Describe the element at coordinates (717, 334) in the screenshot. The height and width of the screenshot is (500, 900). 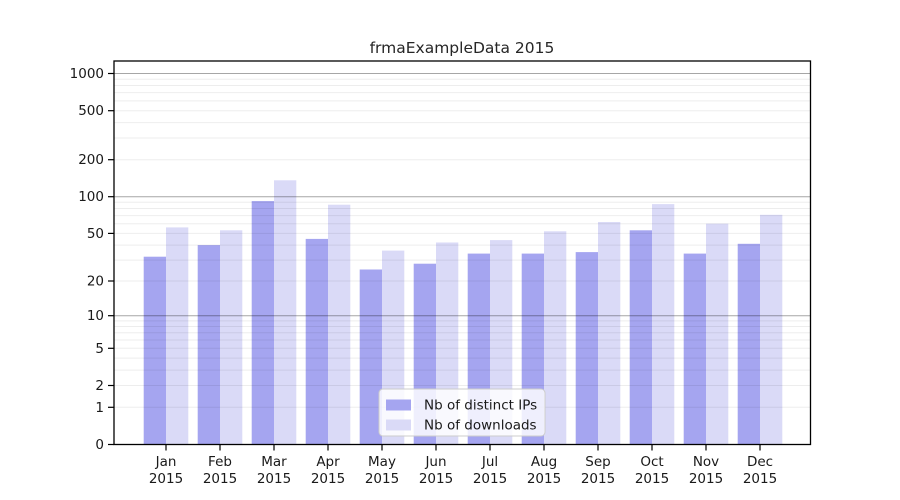
I see `bar-nov-downloads` at that location.